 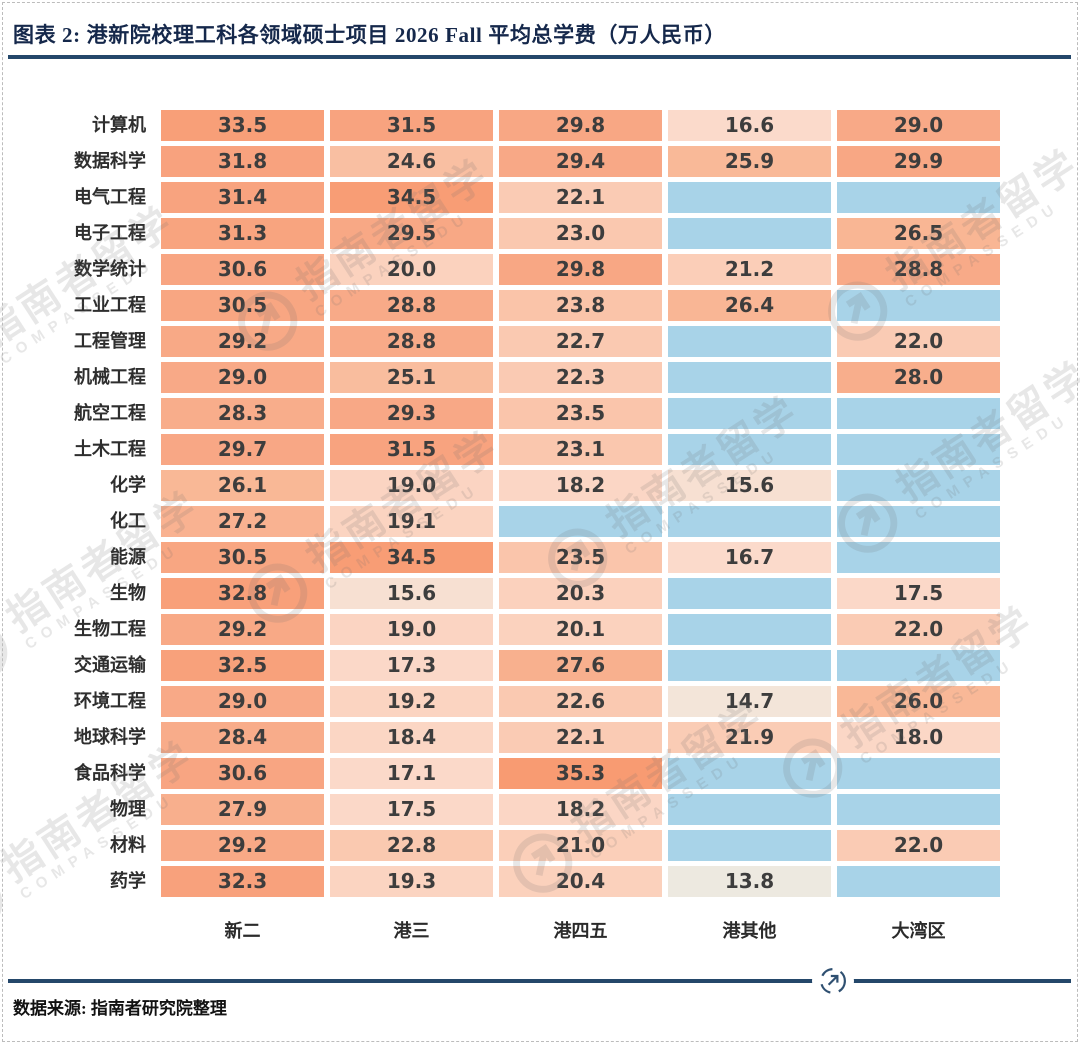 I want to click on heatmap-cell: 25.9, so click(x=749, y=161).